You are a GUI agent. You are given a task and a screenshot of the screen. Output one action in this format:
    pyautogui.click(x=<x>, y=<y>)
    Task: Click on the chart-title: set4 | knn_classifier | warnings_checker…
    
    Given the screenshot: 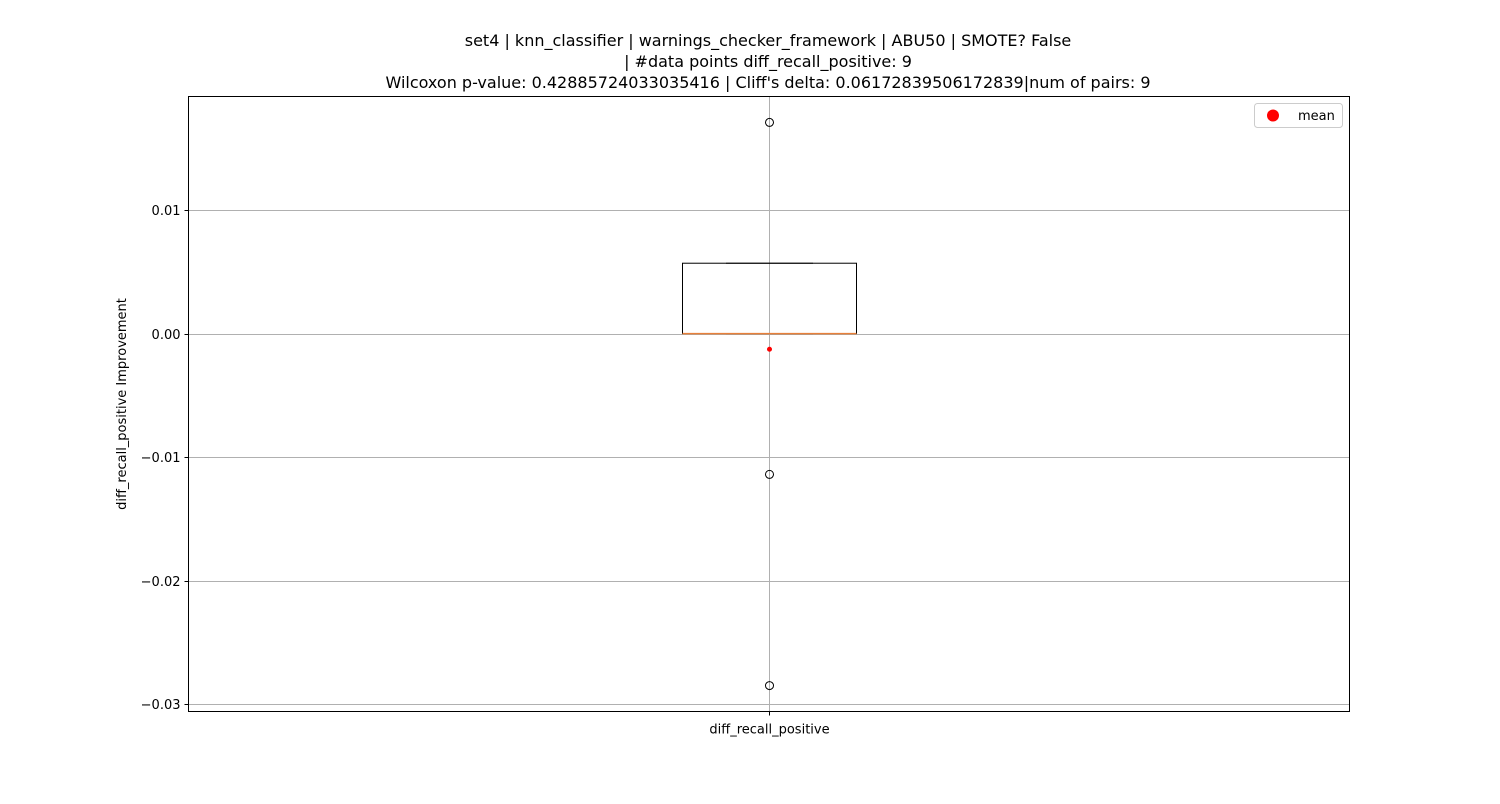 What is the action you would take?
    pyautogui.click(x=767, y=61)
    